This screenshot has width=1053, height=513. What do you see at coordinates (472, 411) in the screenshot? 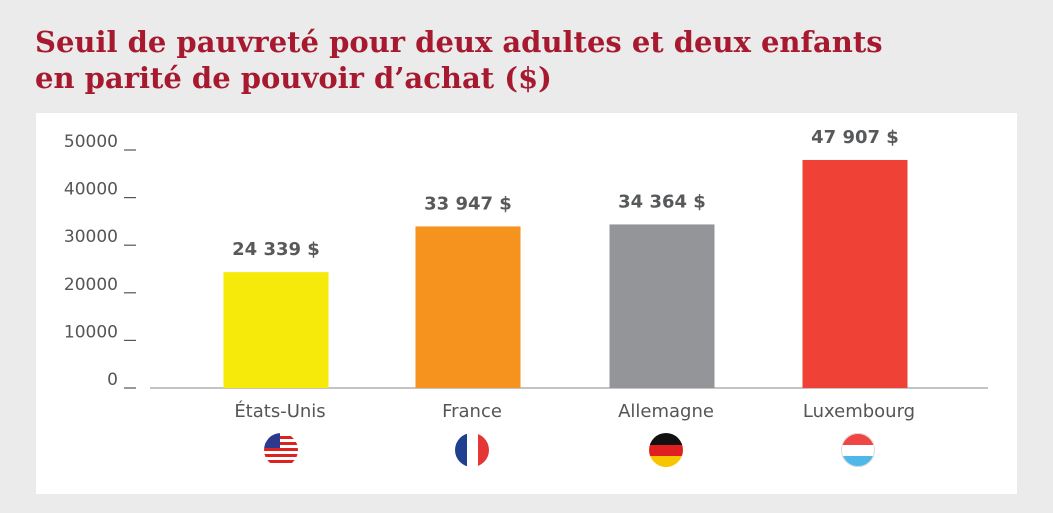
I see `x-tick-label: France` at bounding box center [472, 411].